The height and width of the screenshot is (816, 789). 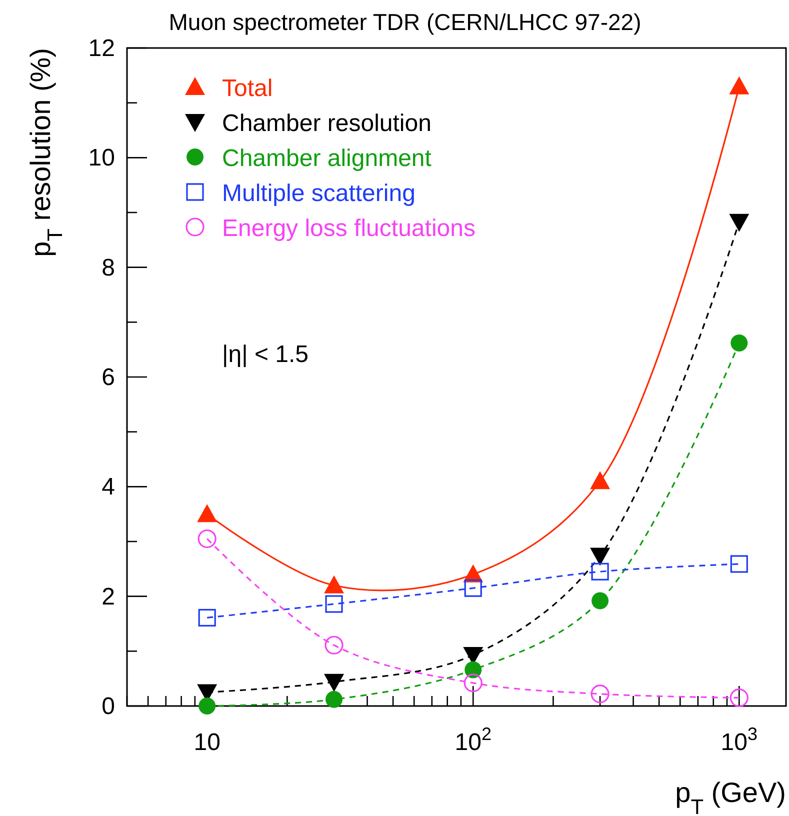 I want to click on legend-label: Multiple scattering, so click(x=319, y=193).